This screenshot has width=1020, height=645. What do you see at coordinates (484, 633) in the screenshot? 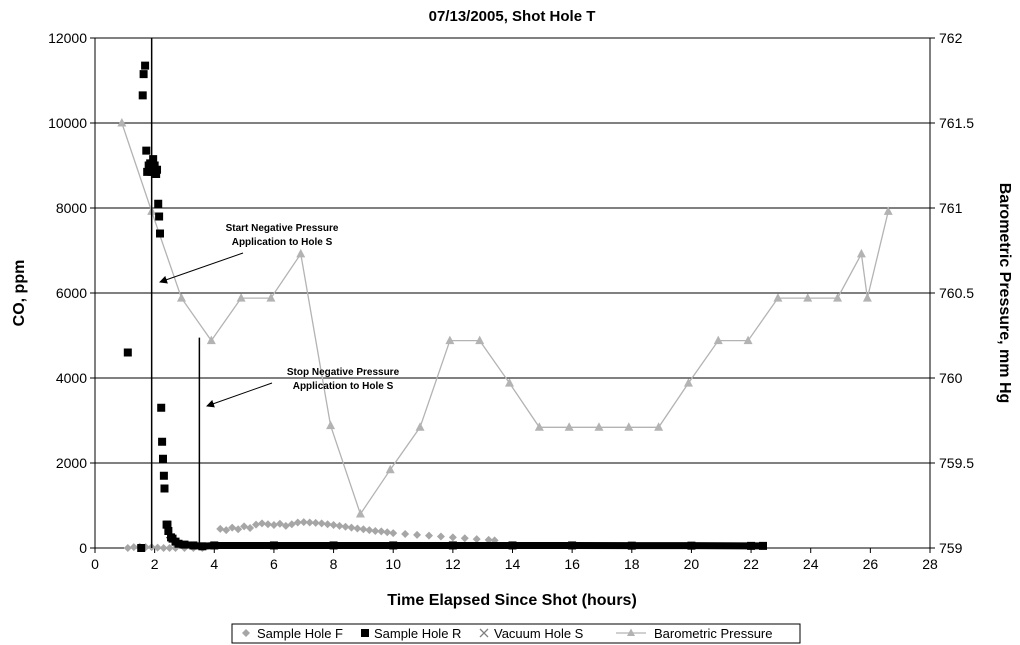
I see `legend-marker-cross` at bounding box center [484, 633].